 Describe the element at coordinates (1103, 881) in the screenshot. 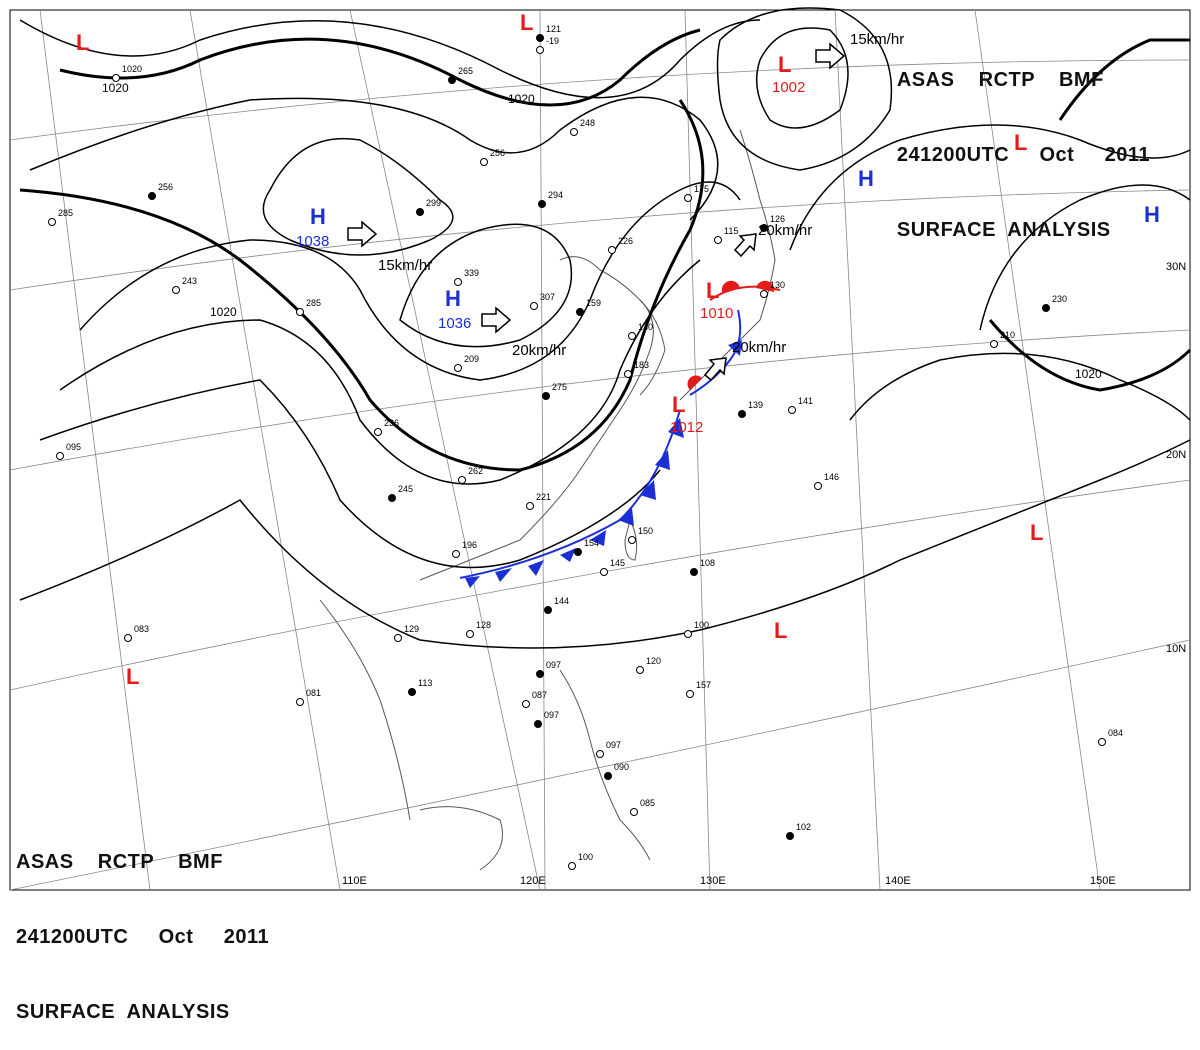

I see `lon-label: 150E` at that location.